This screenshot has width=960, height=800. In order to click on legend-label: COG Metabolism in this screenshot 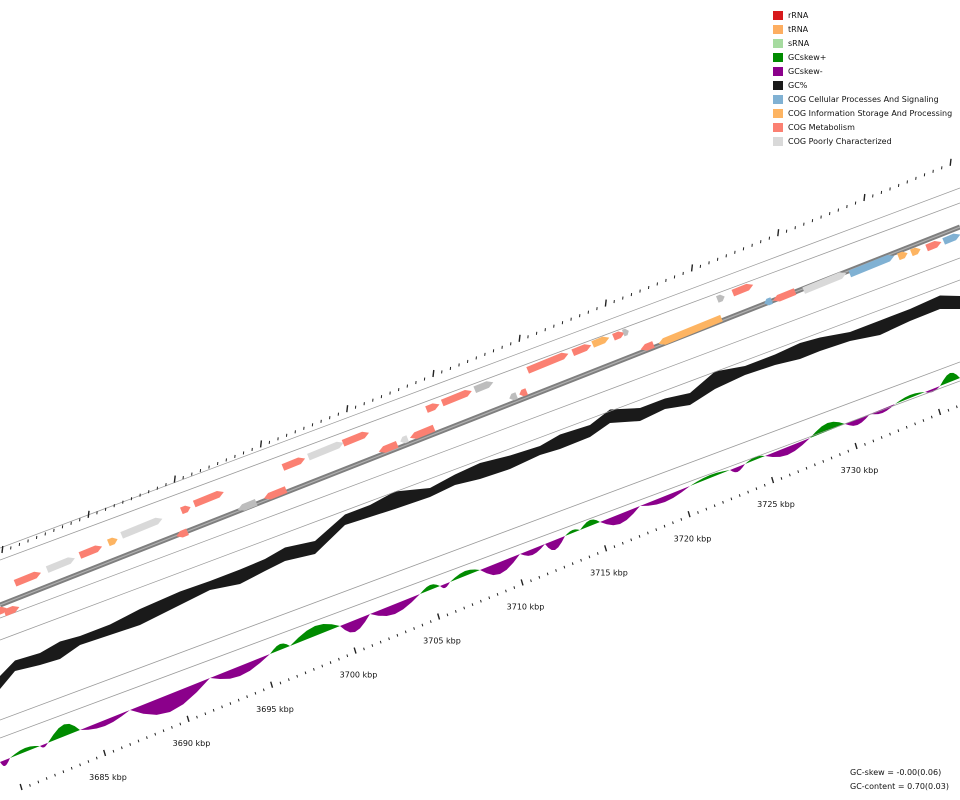, I will do `click(821, 127)`.